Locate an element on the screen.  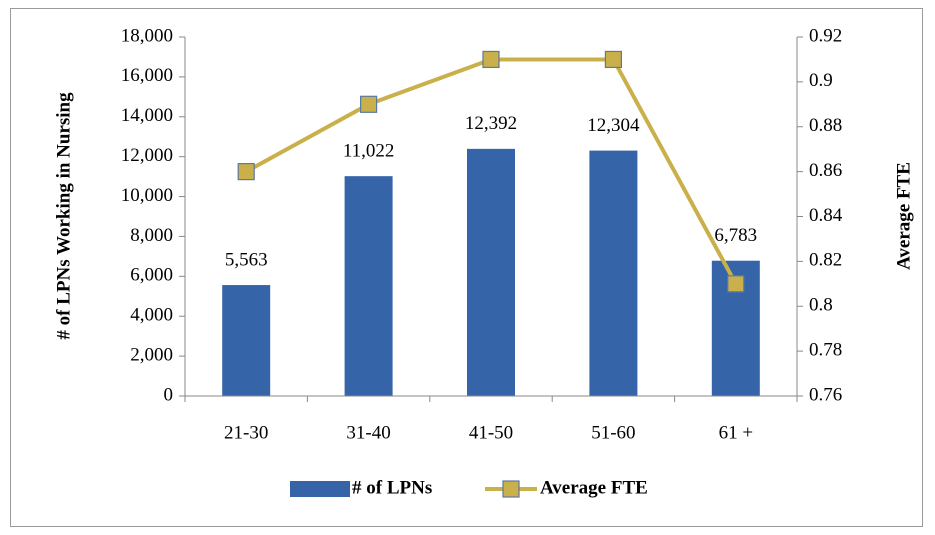
y2-tick-label: 0.92 is located at coordinates (825, 35).